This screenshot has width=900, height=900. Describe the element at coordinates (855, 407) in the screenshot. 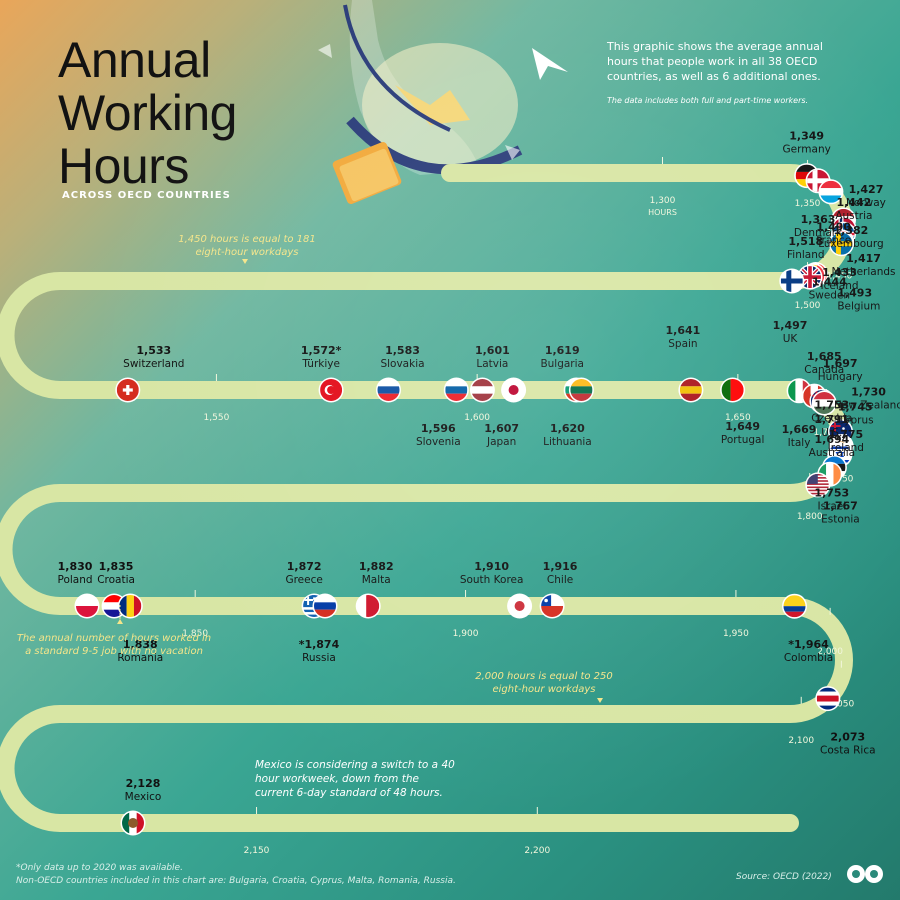

I see `value-label: 1,745` at that location.